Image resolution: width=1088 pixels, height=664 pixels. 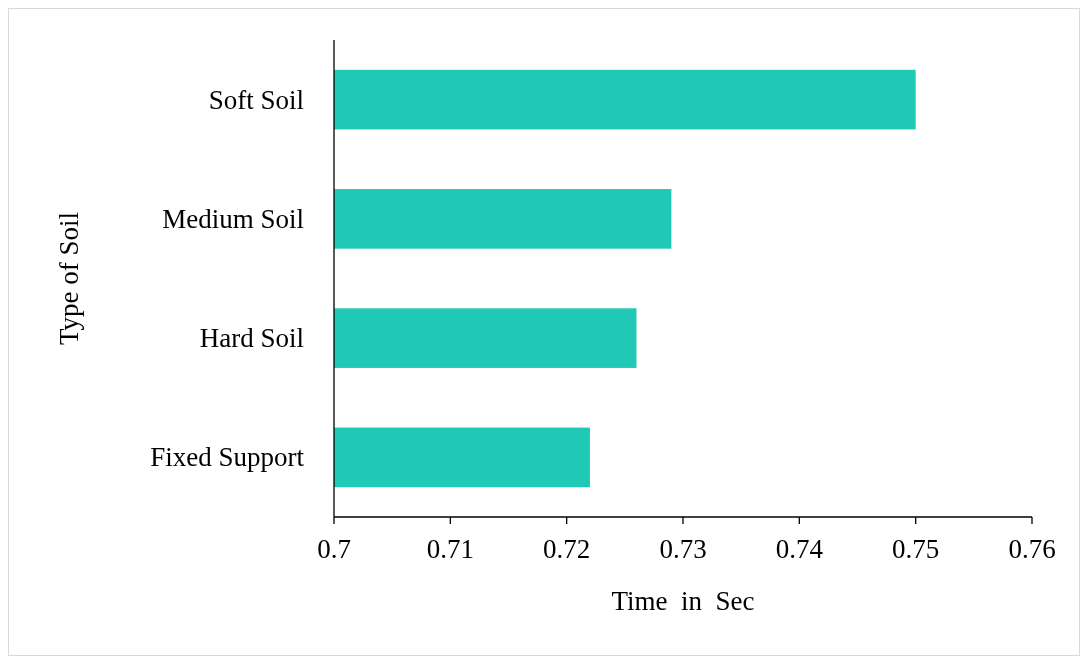 What do you see at coordinates (233, 218) in the screenshot?
I see `y-tick-label: Medium Soil` at bounding box center [233, 218].